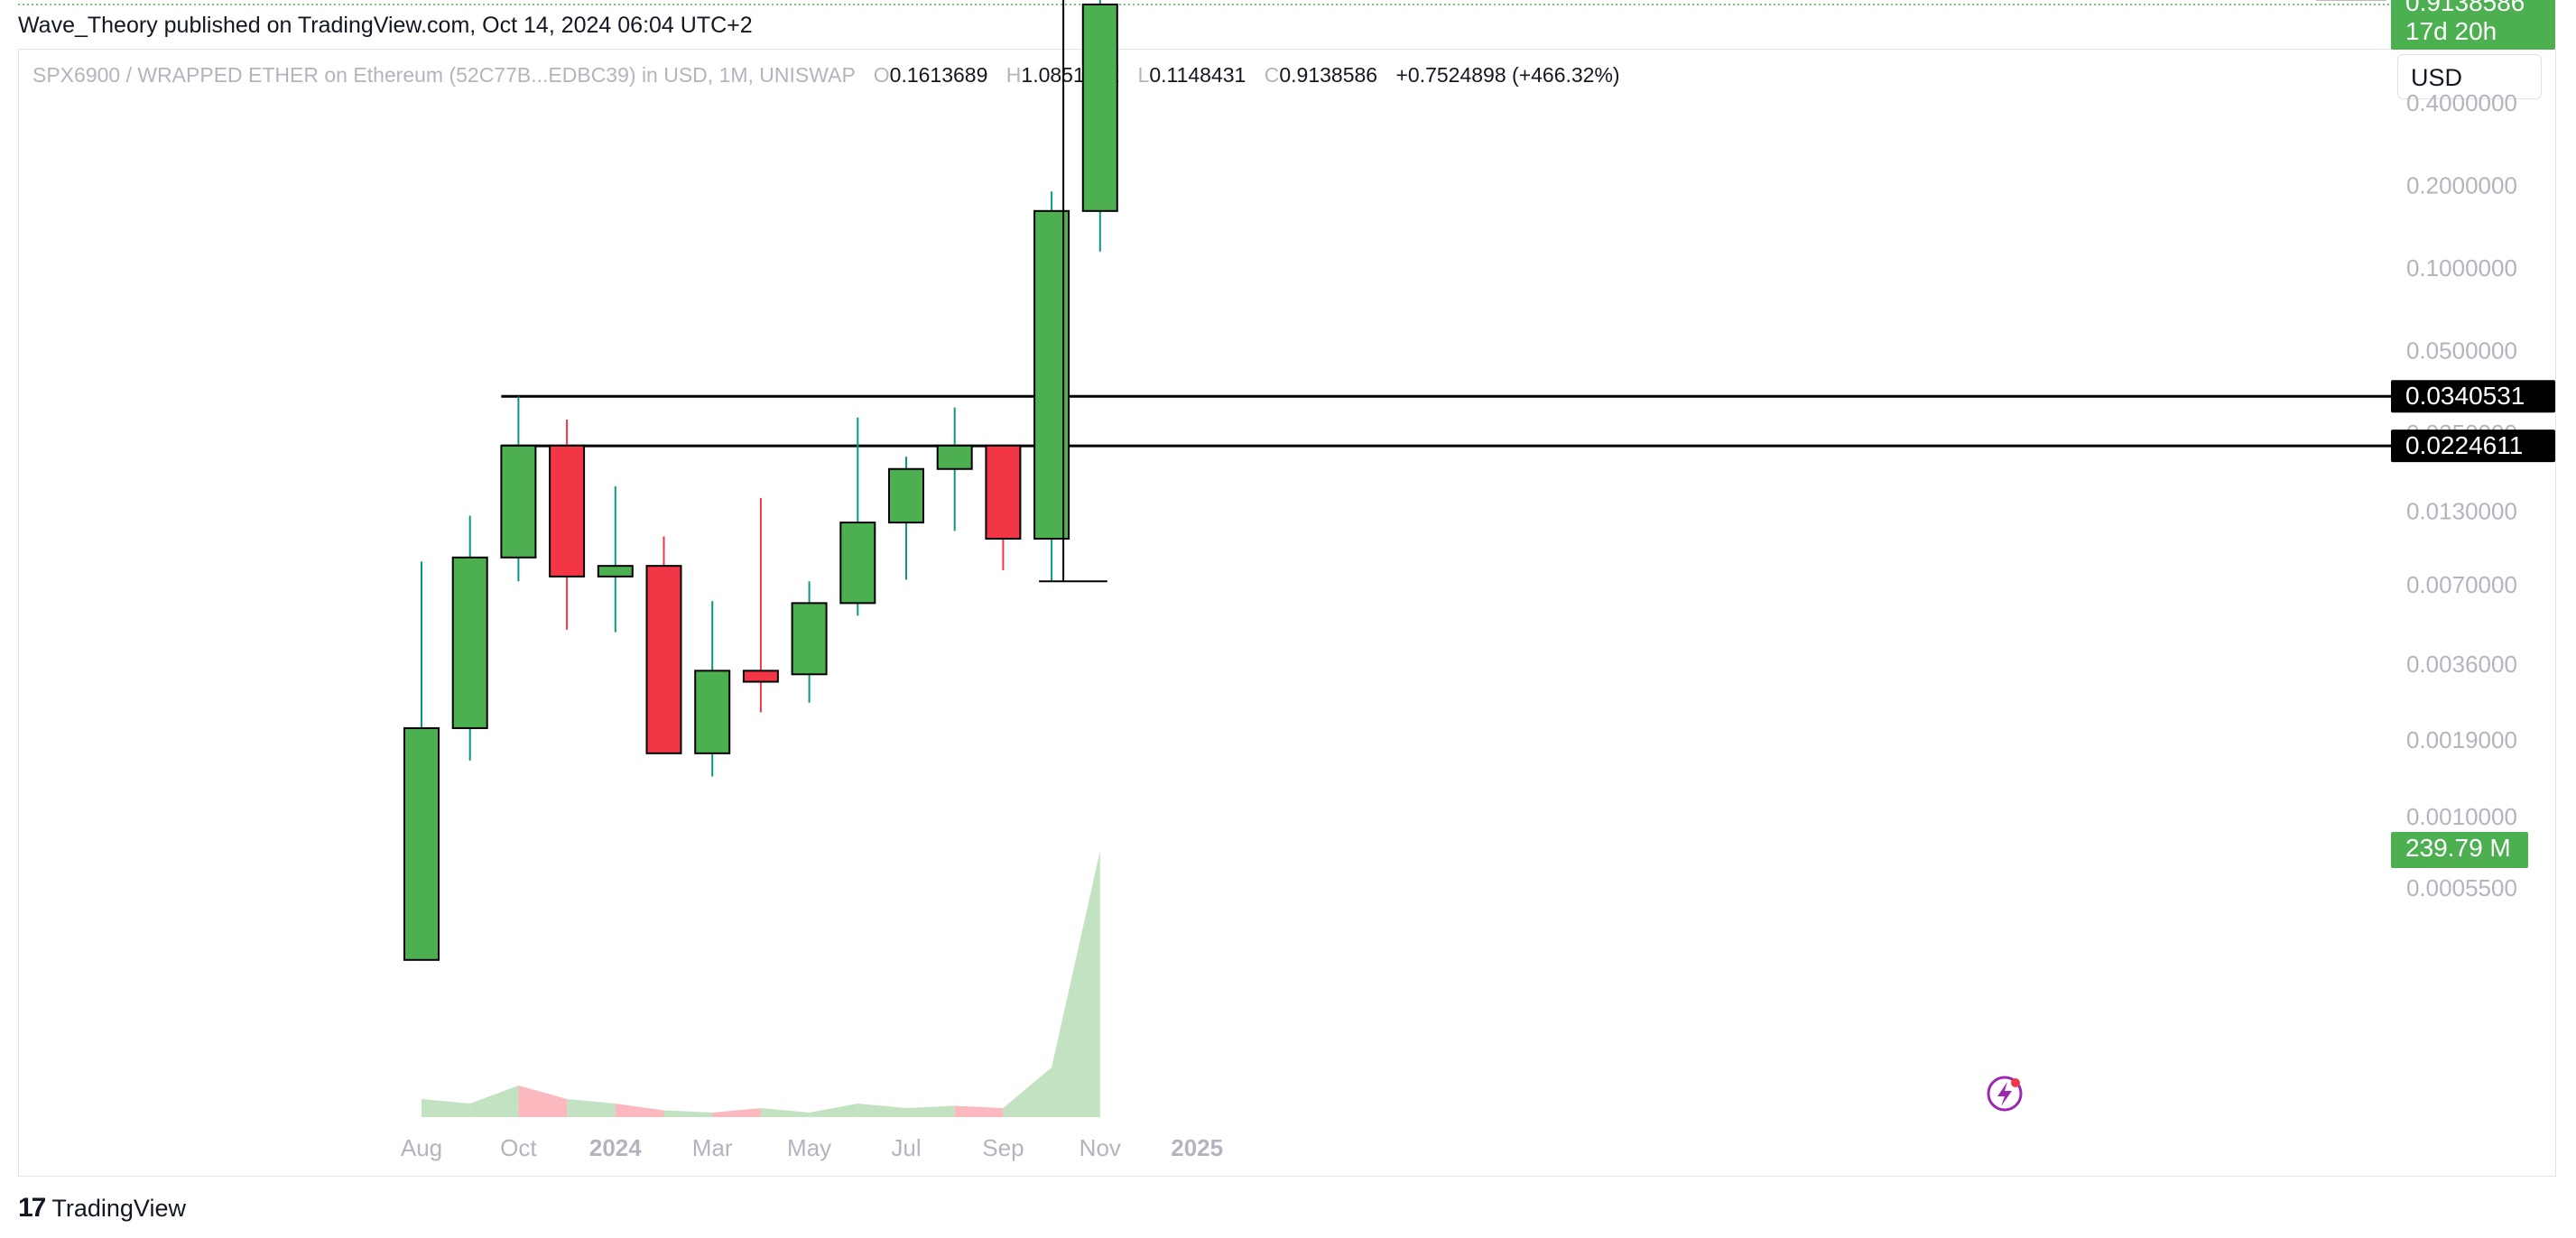 The width and height of the screenshot is (2576, 1238). What do you see at coordinates (32, 1208) in the screenshot?
I see `tradingview-logo-icon: 17` at bounding box center [32, 1208].